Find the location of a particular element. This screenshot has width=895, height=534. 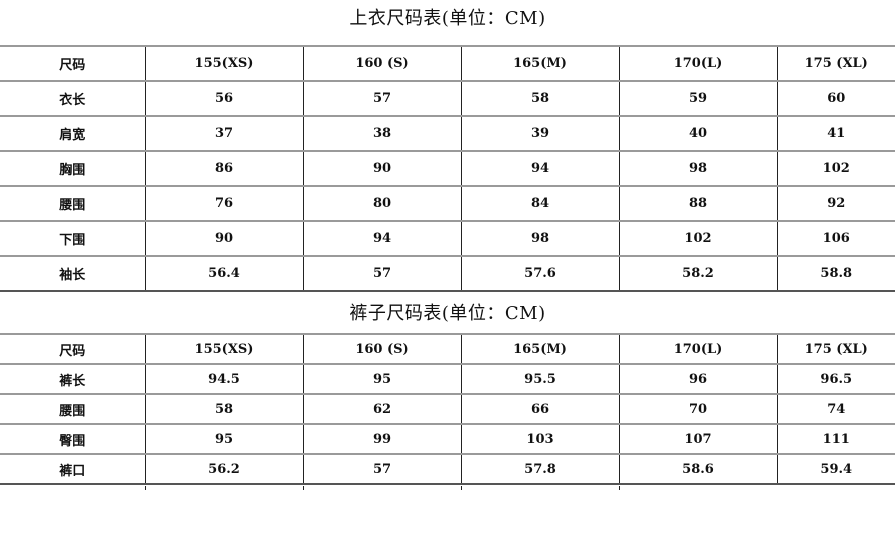

table-cell: 58.2 is located at coordinates (697, 273).